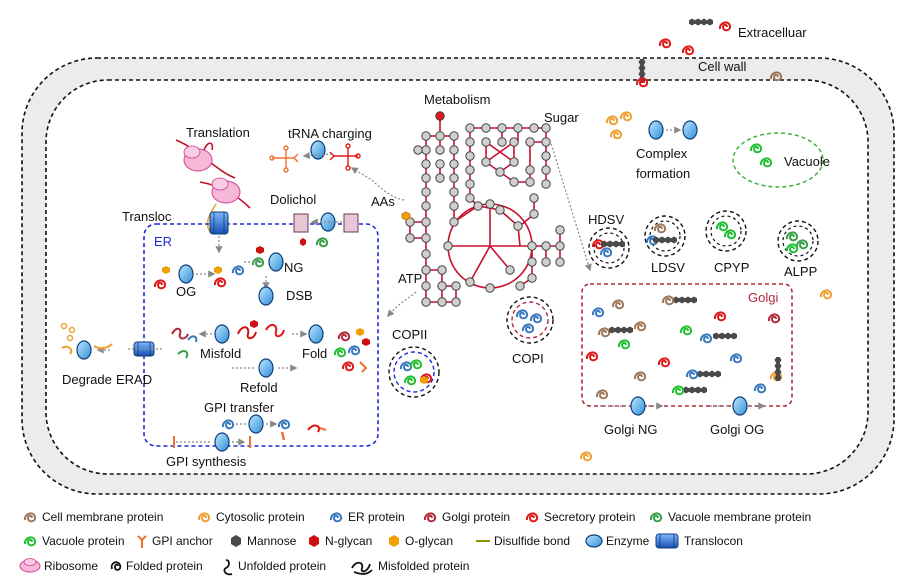  What do you see at coordinates (423, 566) in the screenshot?
I see `legend-item-misfolded-protein: Misfolded protein` at bounding box center [423, 566].